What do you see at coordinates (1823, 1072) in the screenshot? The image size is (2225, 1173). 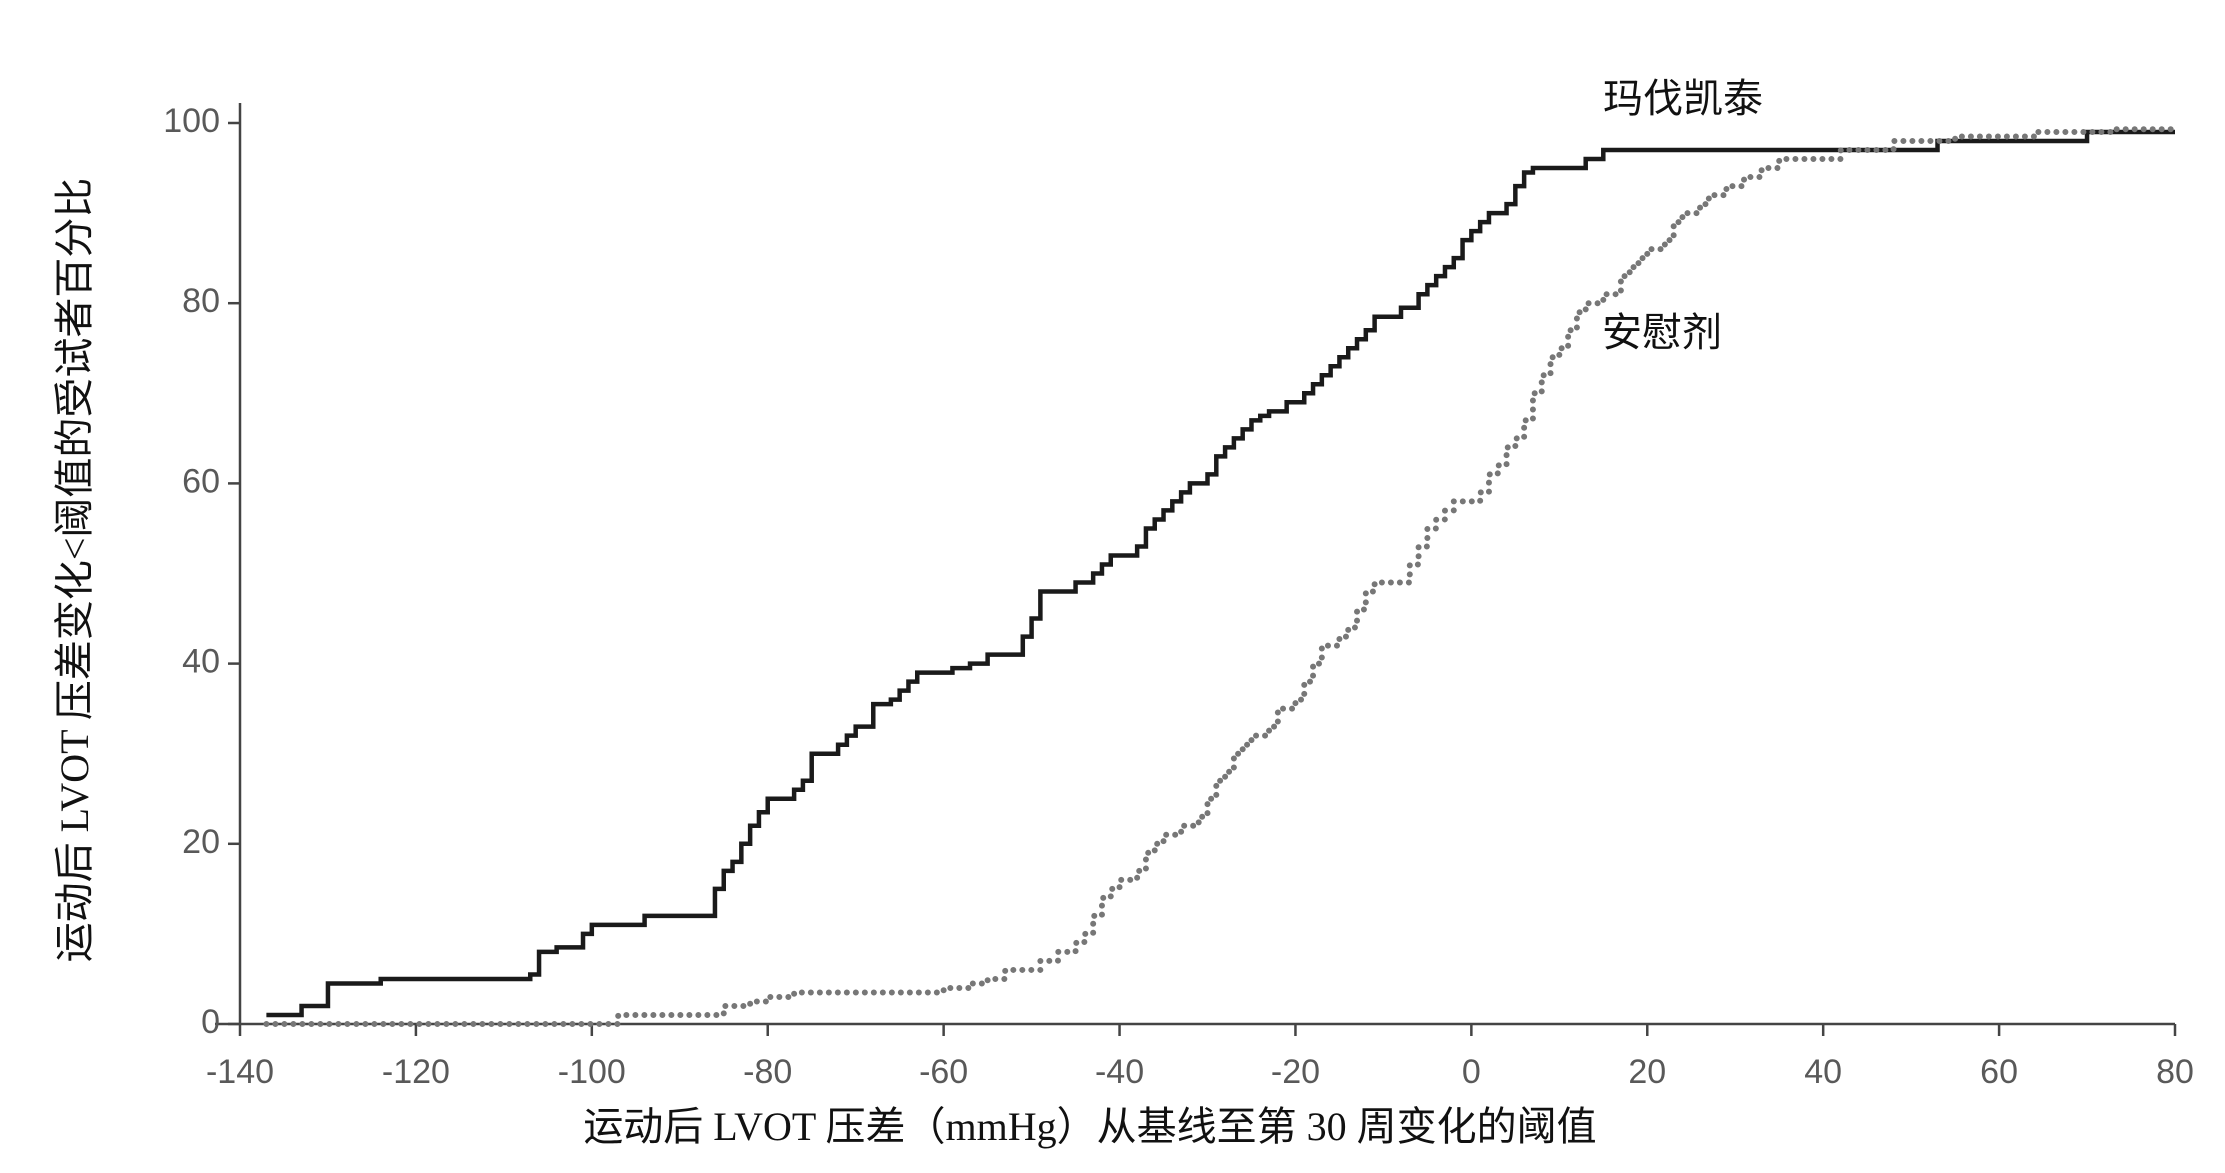 I see `x-tick-label: 40` at bounding box center [1823, 1072].